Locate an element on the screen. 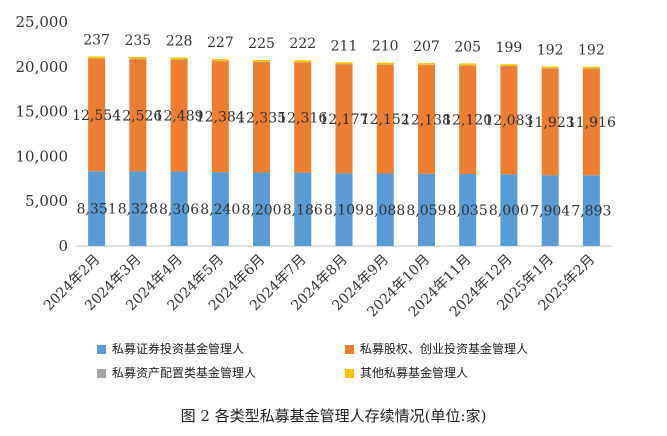 This screenshot has width=667, height=436. legend-label: 私募资产配置类基金管理人 is located at coordinates (184, 373).